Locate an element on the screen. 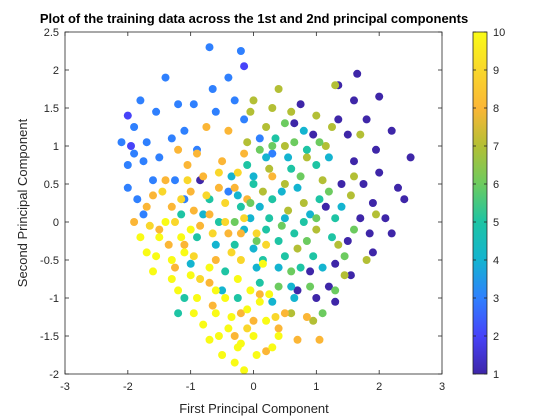 The width and height of the screenshot is (560, 420). colorbar-tick-label: 3 is located at coordinates (496, 299).